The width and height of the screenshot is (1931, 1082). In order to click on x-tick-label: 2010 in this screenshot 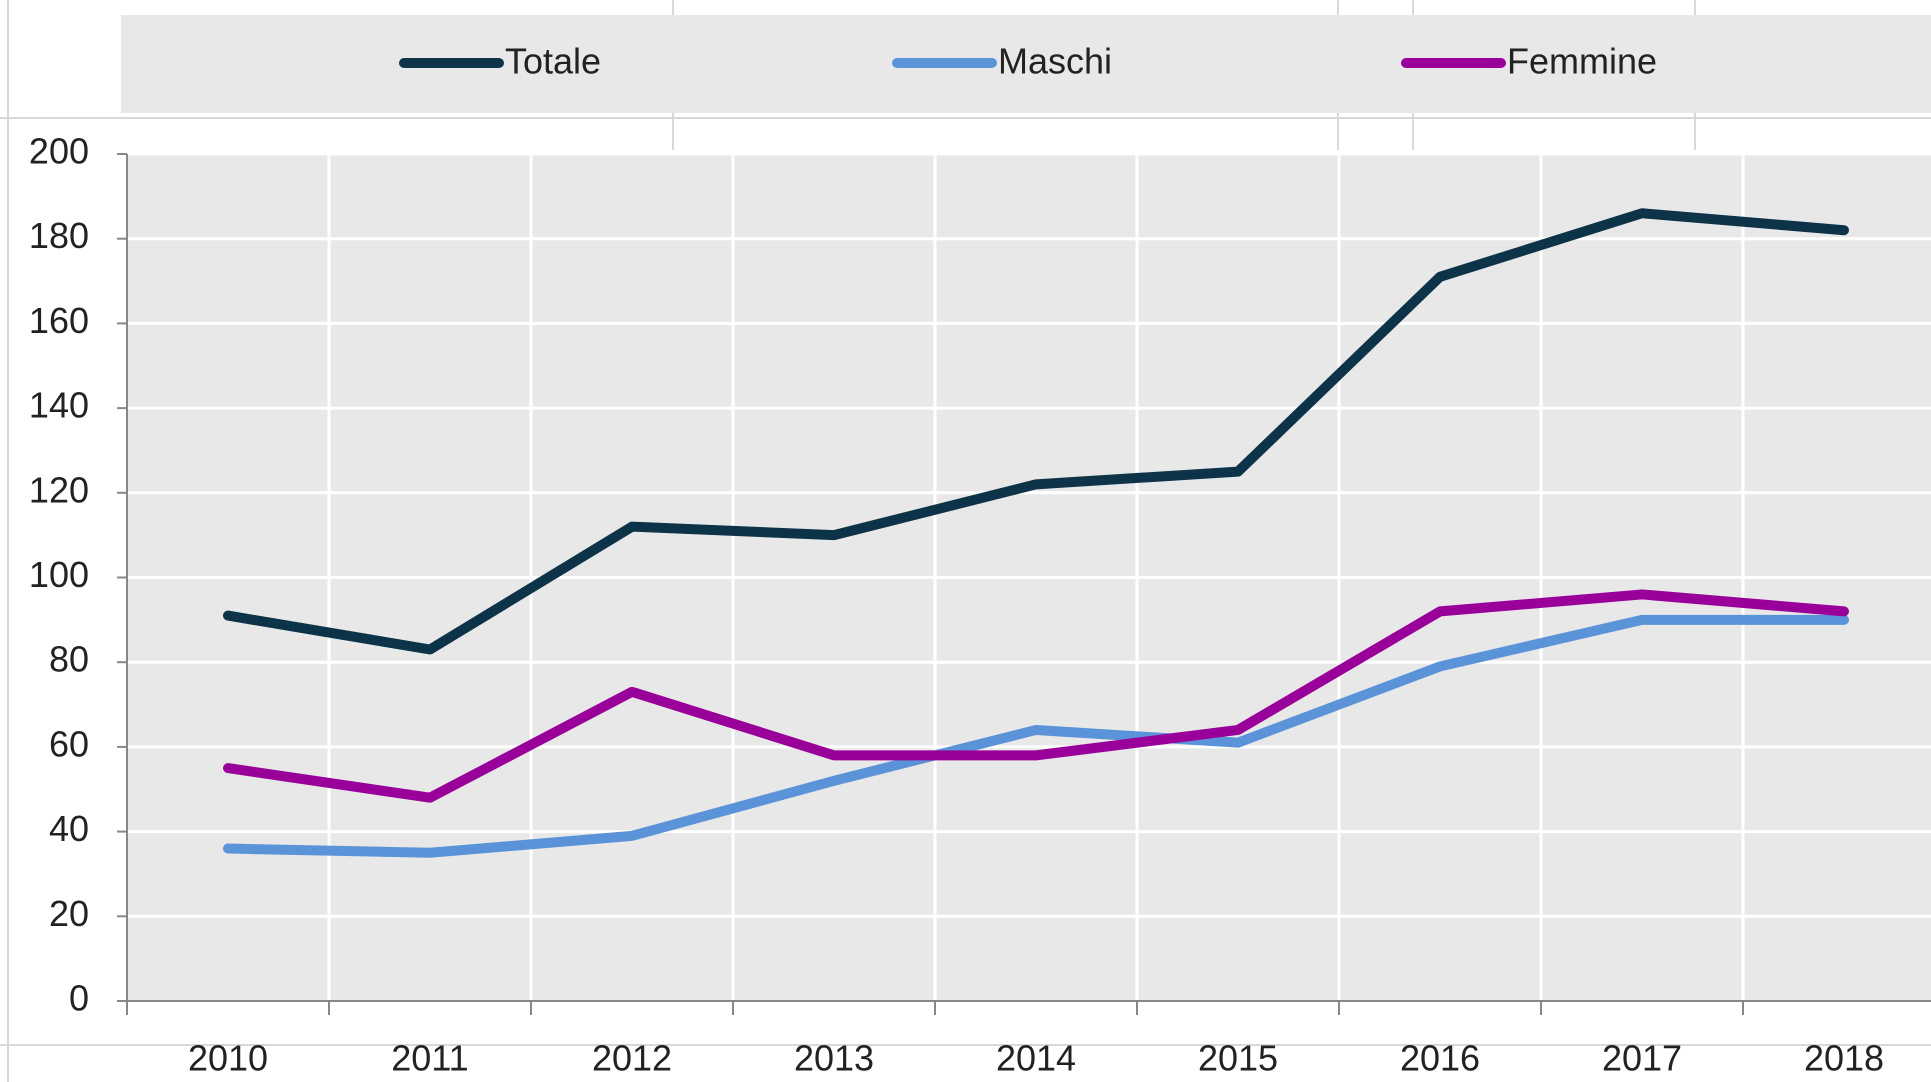, I will do `click(228, 1058)`.